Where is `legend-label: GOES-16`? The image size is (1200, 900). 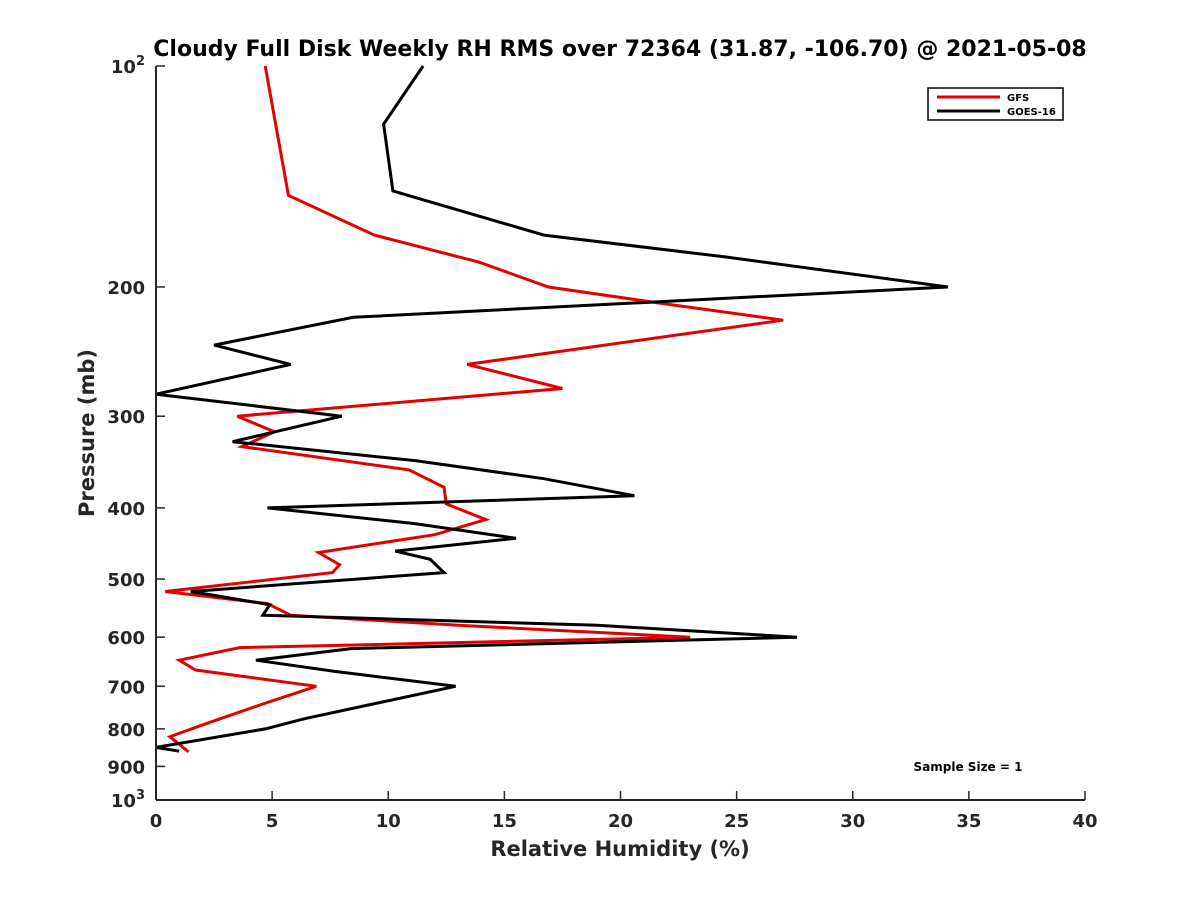 legend-label: GOES-16 is located at coordinates (1031, 112).